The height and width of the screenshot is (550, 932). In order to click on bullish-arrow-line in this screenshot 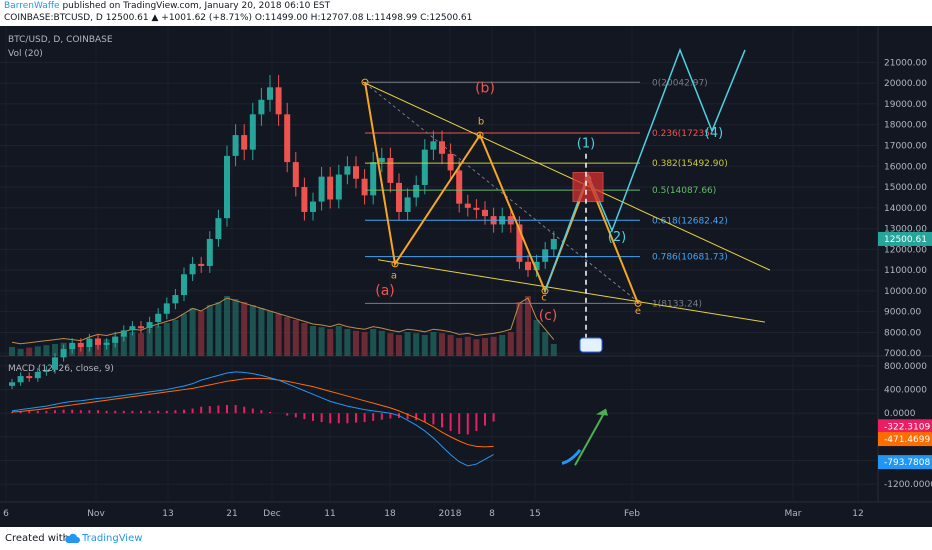, I will do `click(590, 437)`.